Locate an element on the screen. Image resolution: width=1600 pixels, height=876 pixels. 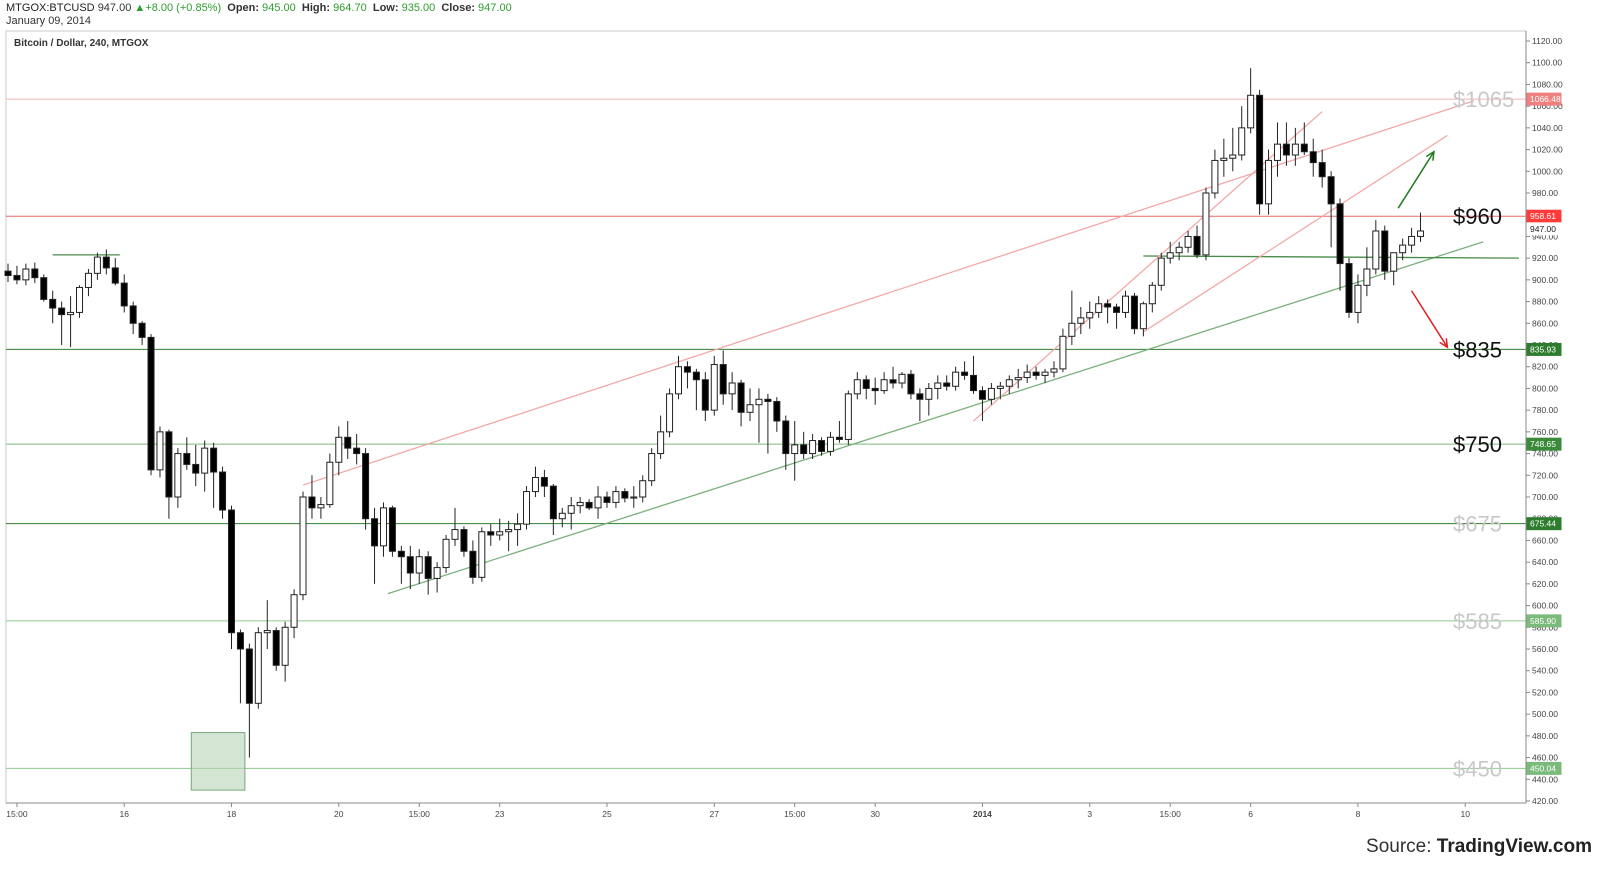
price-tick-label: 1100.00 is located at coordinates (1547, 63).